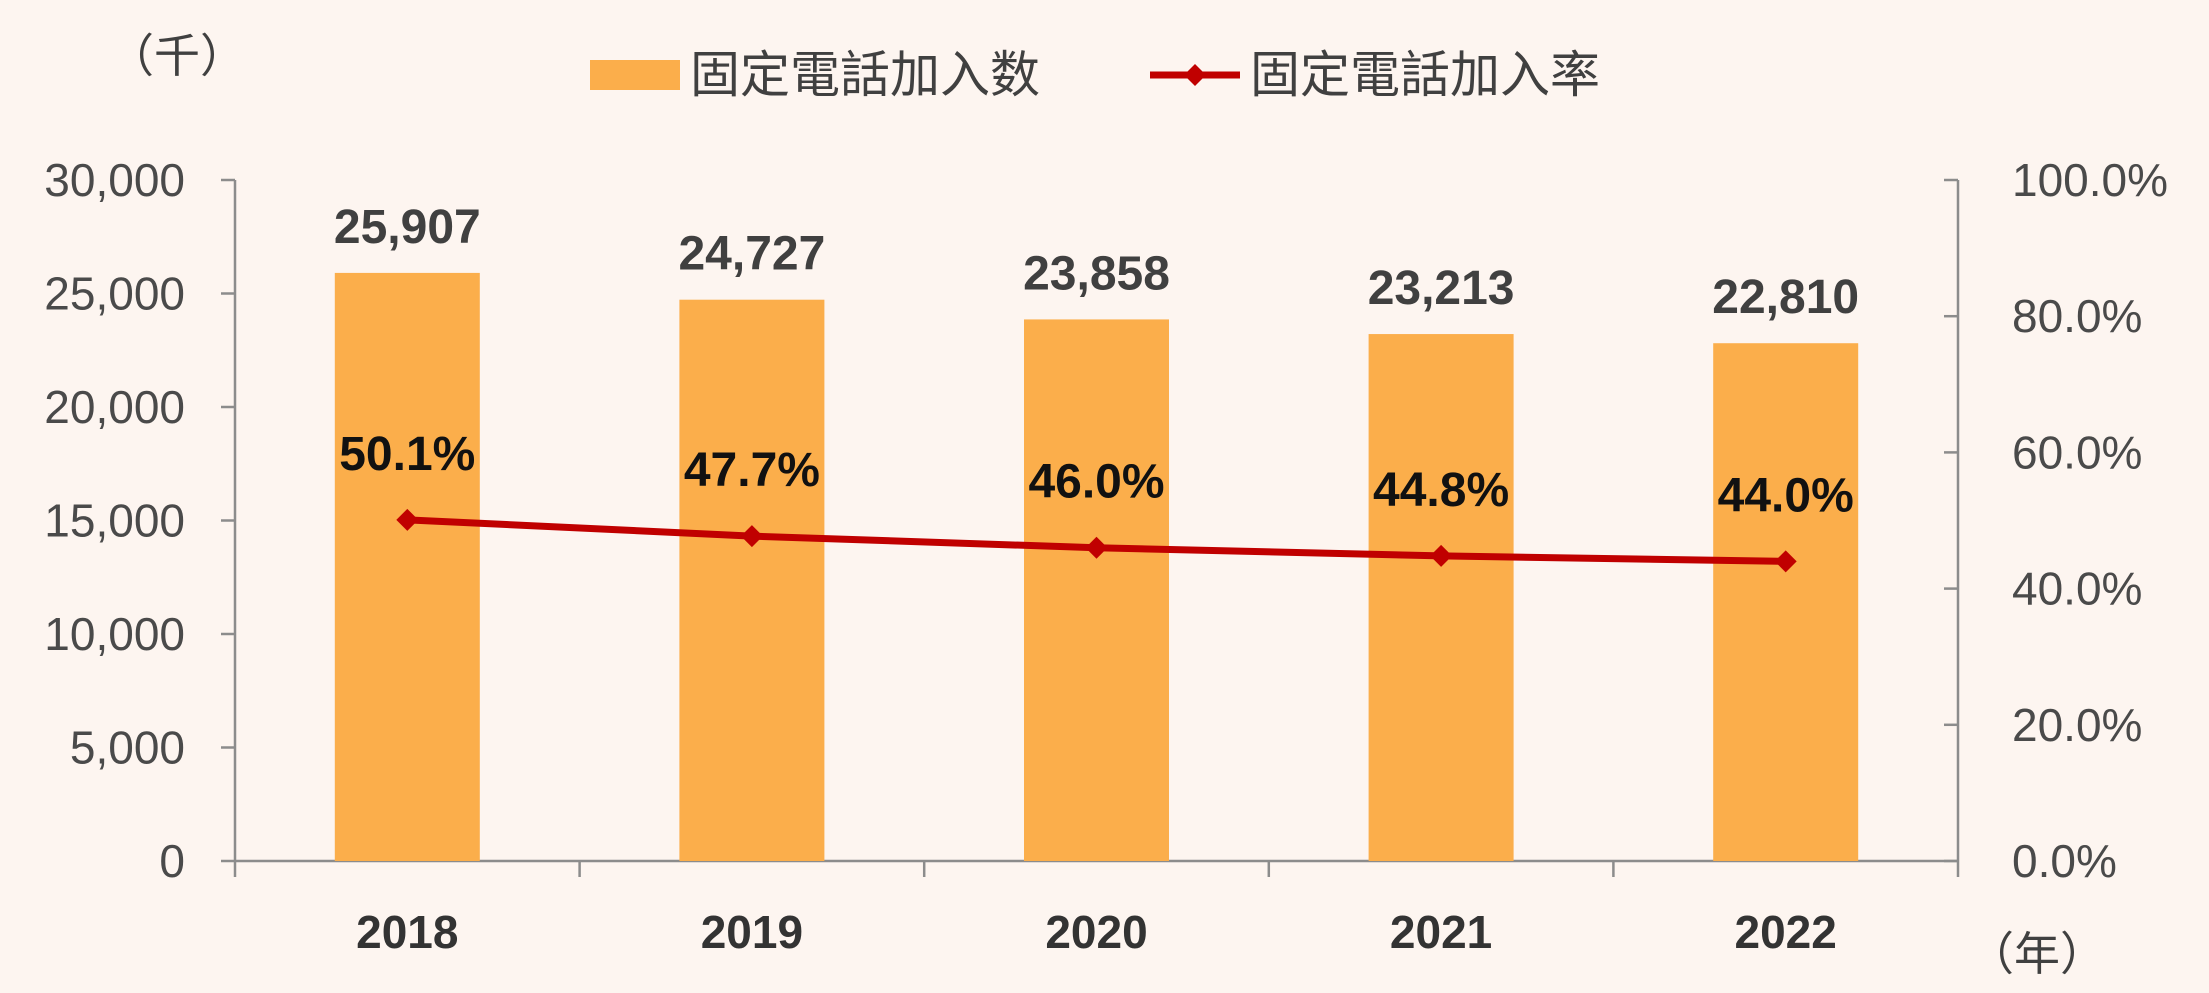 The image size is (2209, 993). What do you see at coordinates (114, 180) in the screenshot?
I see `left-axis-tick-label: 30,000` at bounding box center [114, 180].